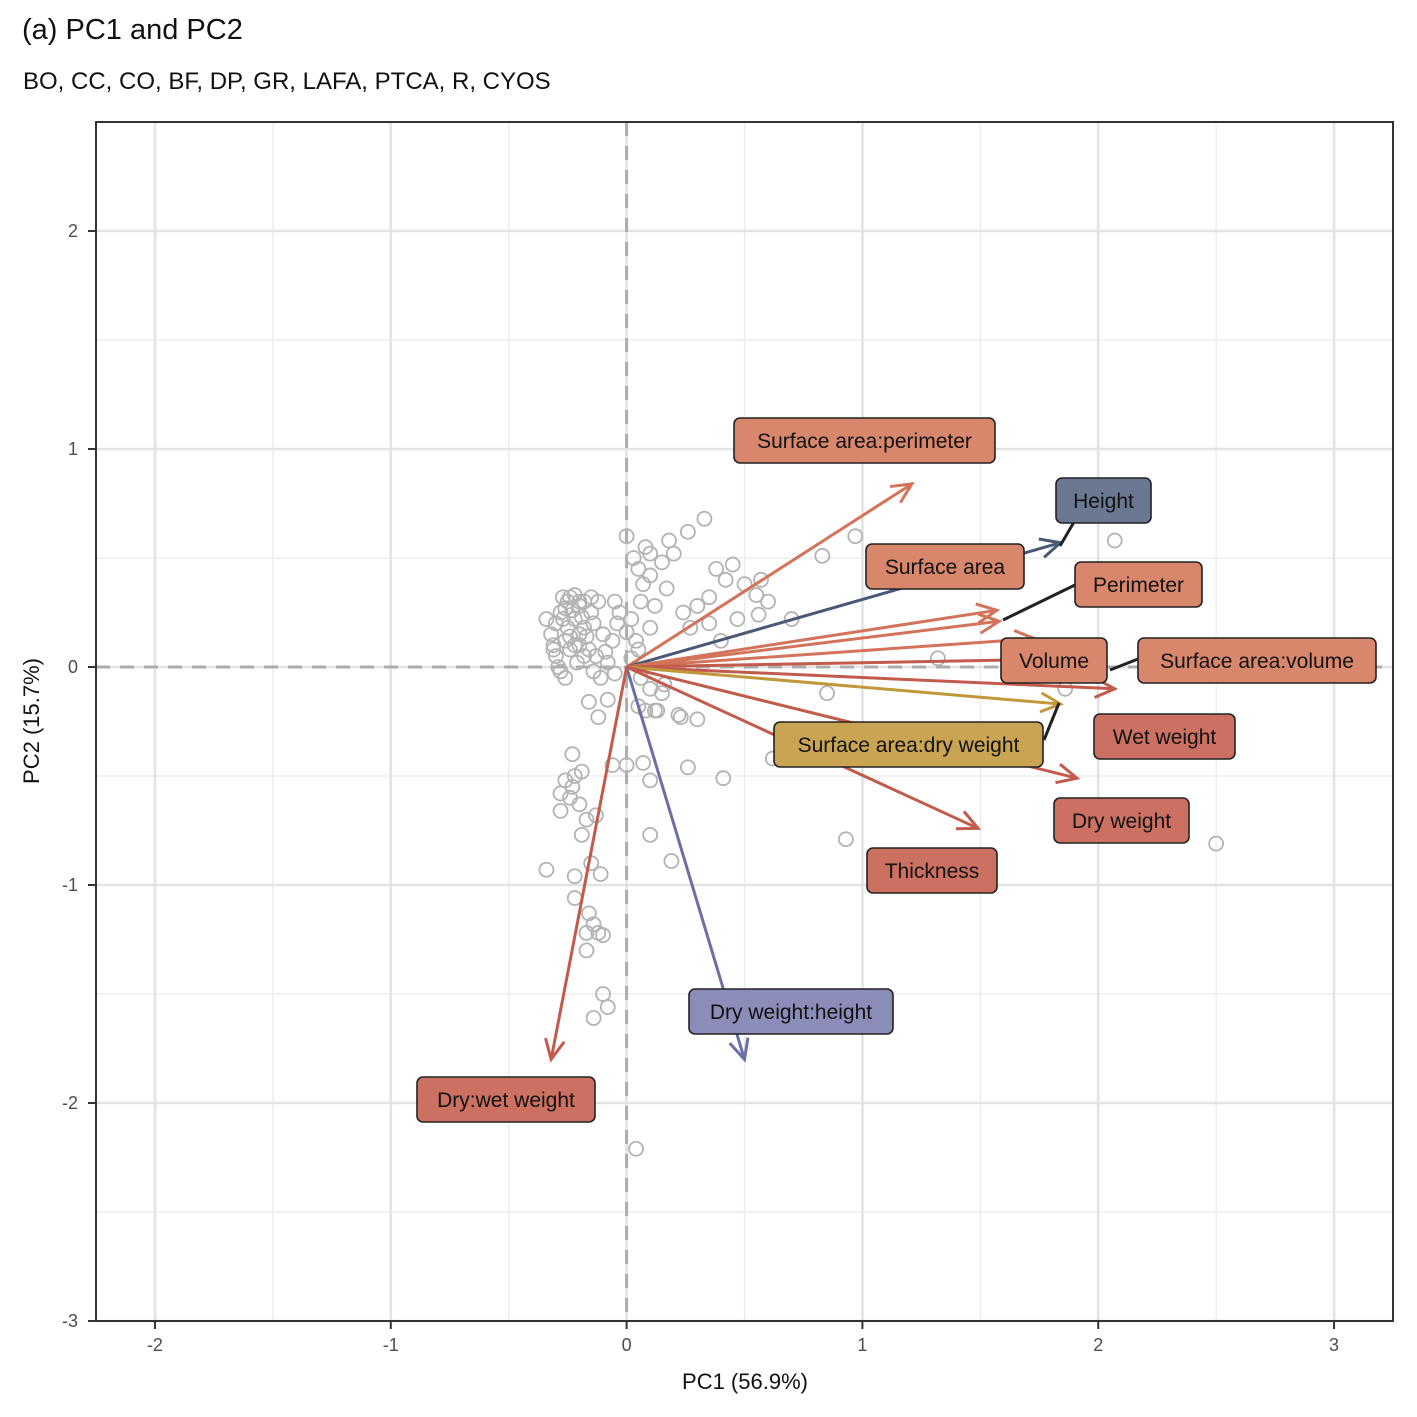 The height and width of the screenshot is (1417, 1417). I want to click on label-leader-lines, so click(1070, 631).